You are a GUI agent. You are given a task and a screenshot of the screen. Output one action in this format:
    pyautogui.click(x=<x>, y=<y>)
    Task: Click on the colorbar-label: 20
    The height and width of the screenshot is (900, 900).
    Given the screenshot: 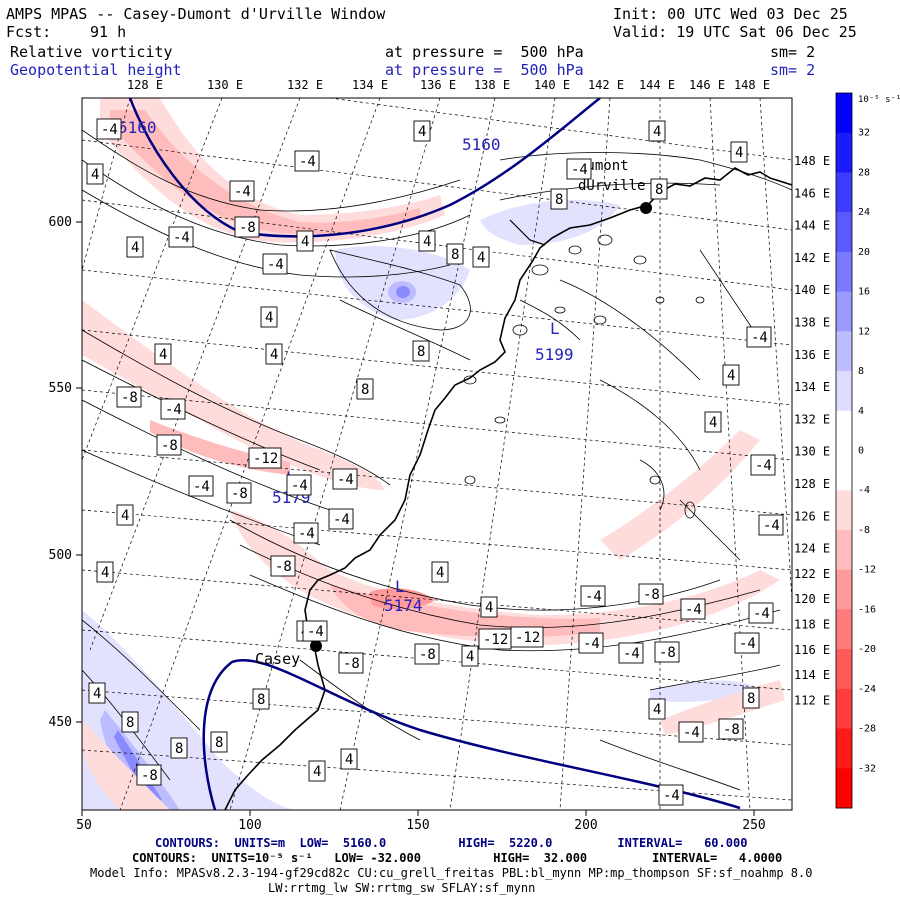 What is the action you would take?
    pyautogui.click(x=864, y=252)
    